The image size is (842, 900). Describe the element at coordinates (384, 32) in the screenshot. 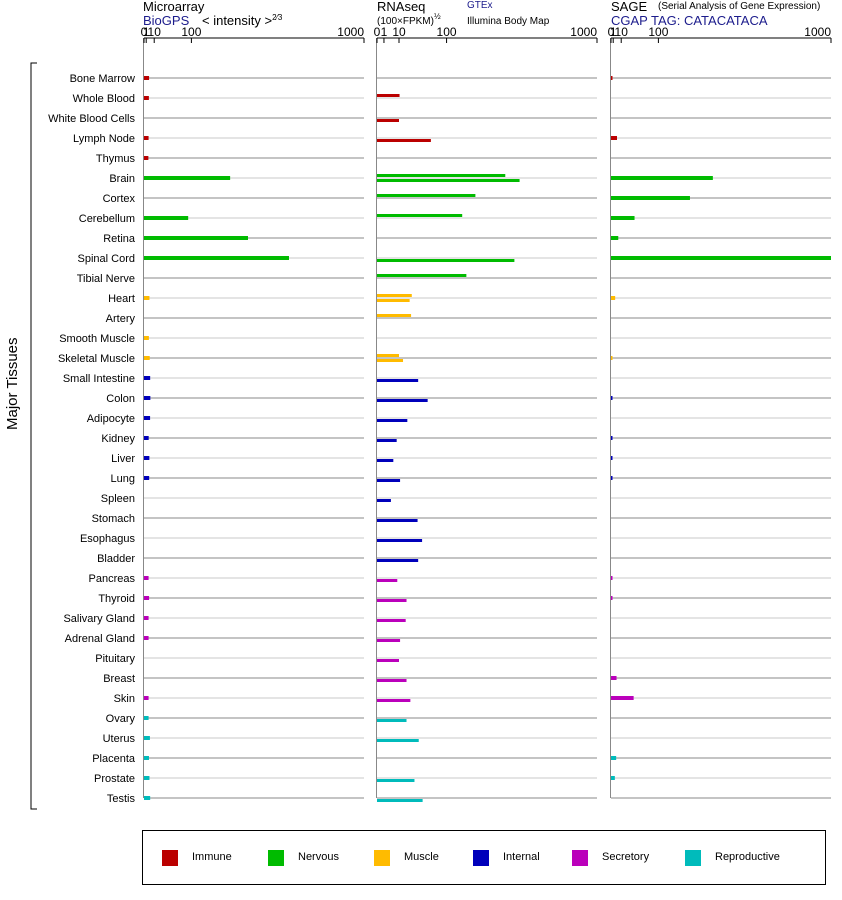

I see `rnaseq-tick-label: 1` at that location.